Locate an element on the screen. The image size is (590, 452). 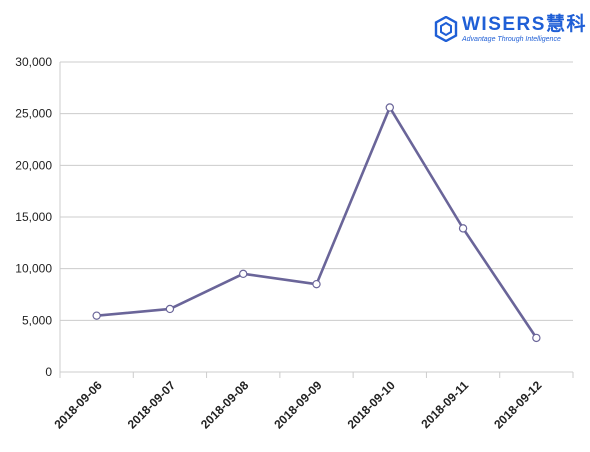
x-tick-label: 2018-09-08 is located at coordinates (225, 405).